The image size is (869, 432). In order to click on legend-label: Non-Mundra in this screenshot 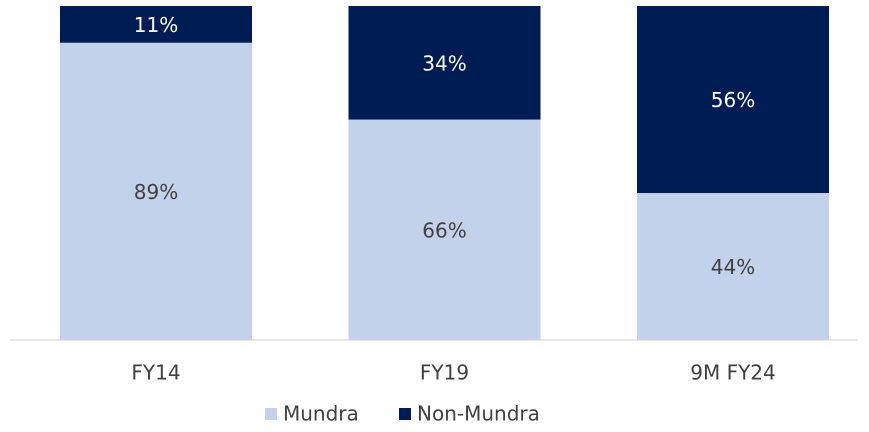, I will do `click(478, 414)`.